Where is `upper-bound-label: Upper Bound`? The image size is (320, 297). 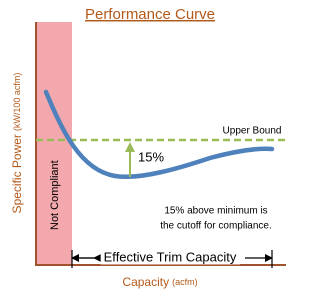
upper-bound-label: Upper Bound is located at coordinates (252, 131).